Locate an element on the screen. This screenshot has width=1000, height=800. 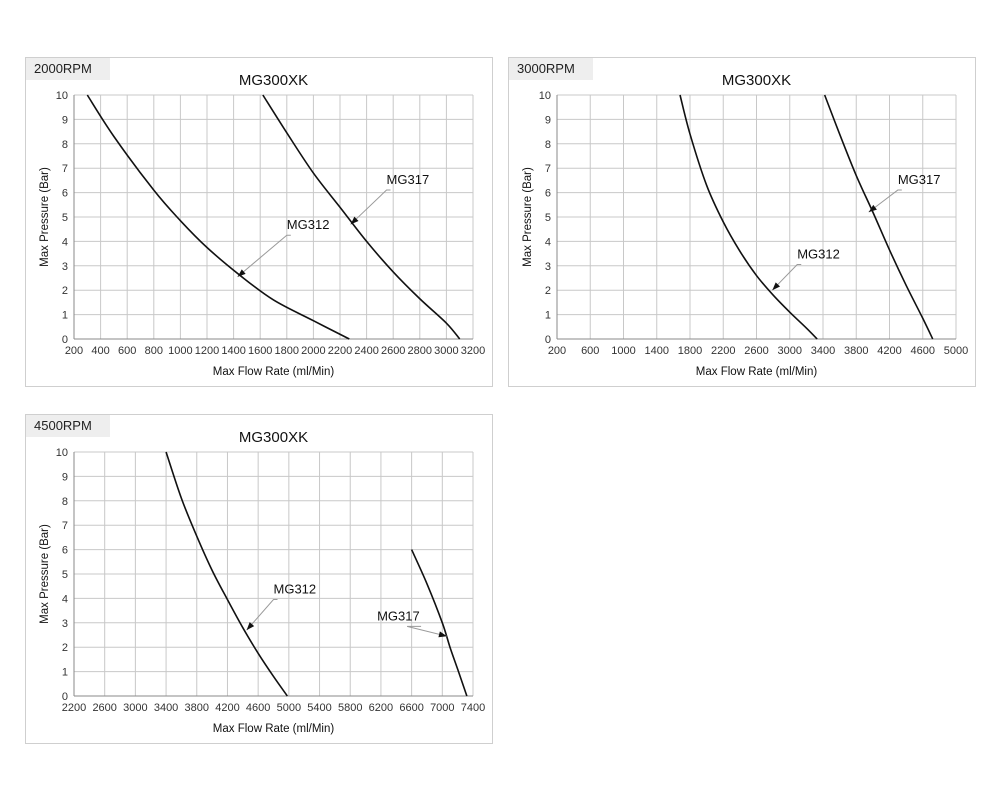
panel-label: 4500RPM is located at coordinates (68, 426).